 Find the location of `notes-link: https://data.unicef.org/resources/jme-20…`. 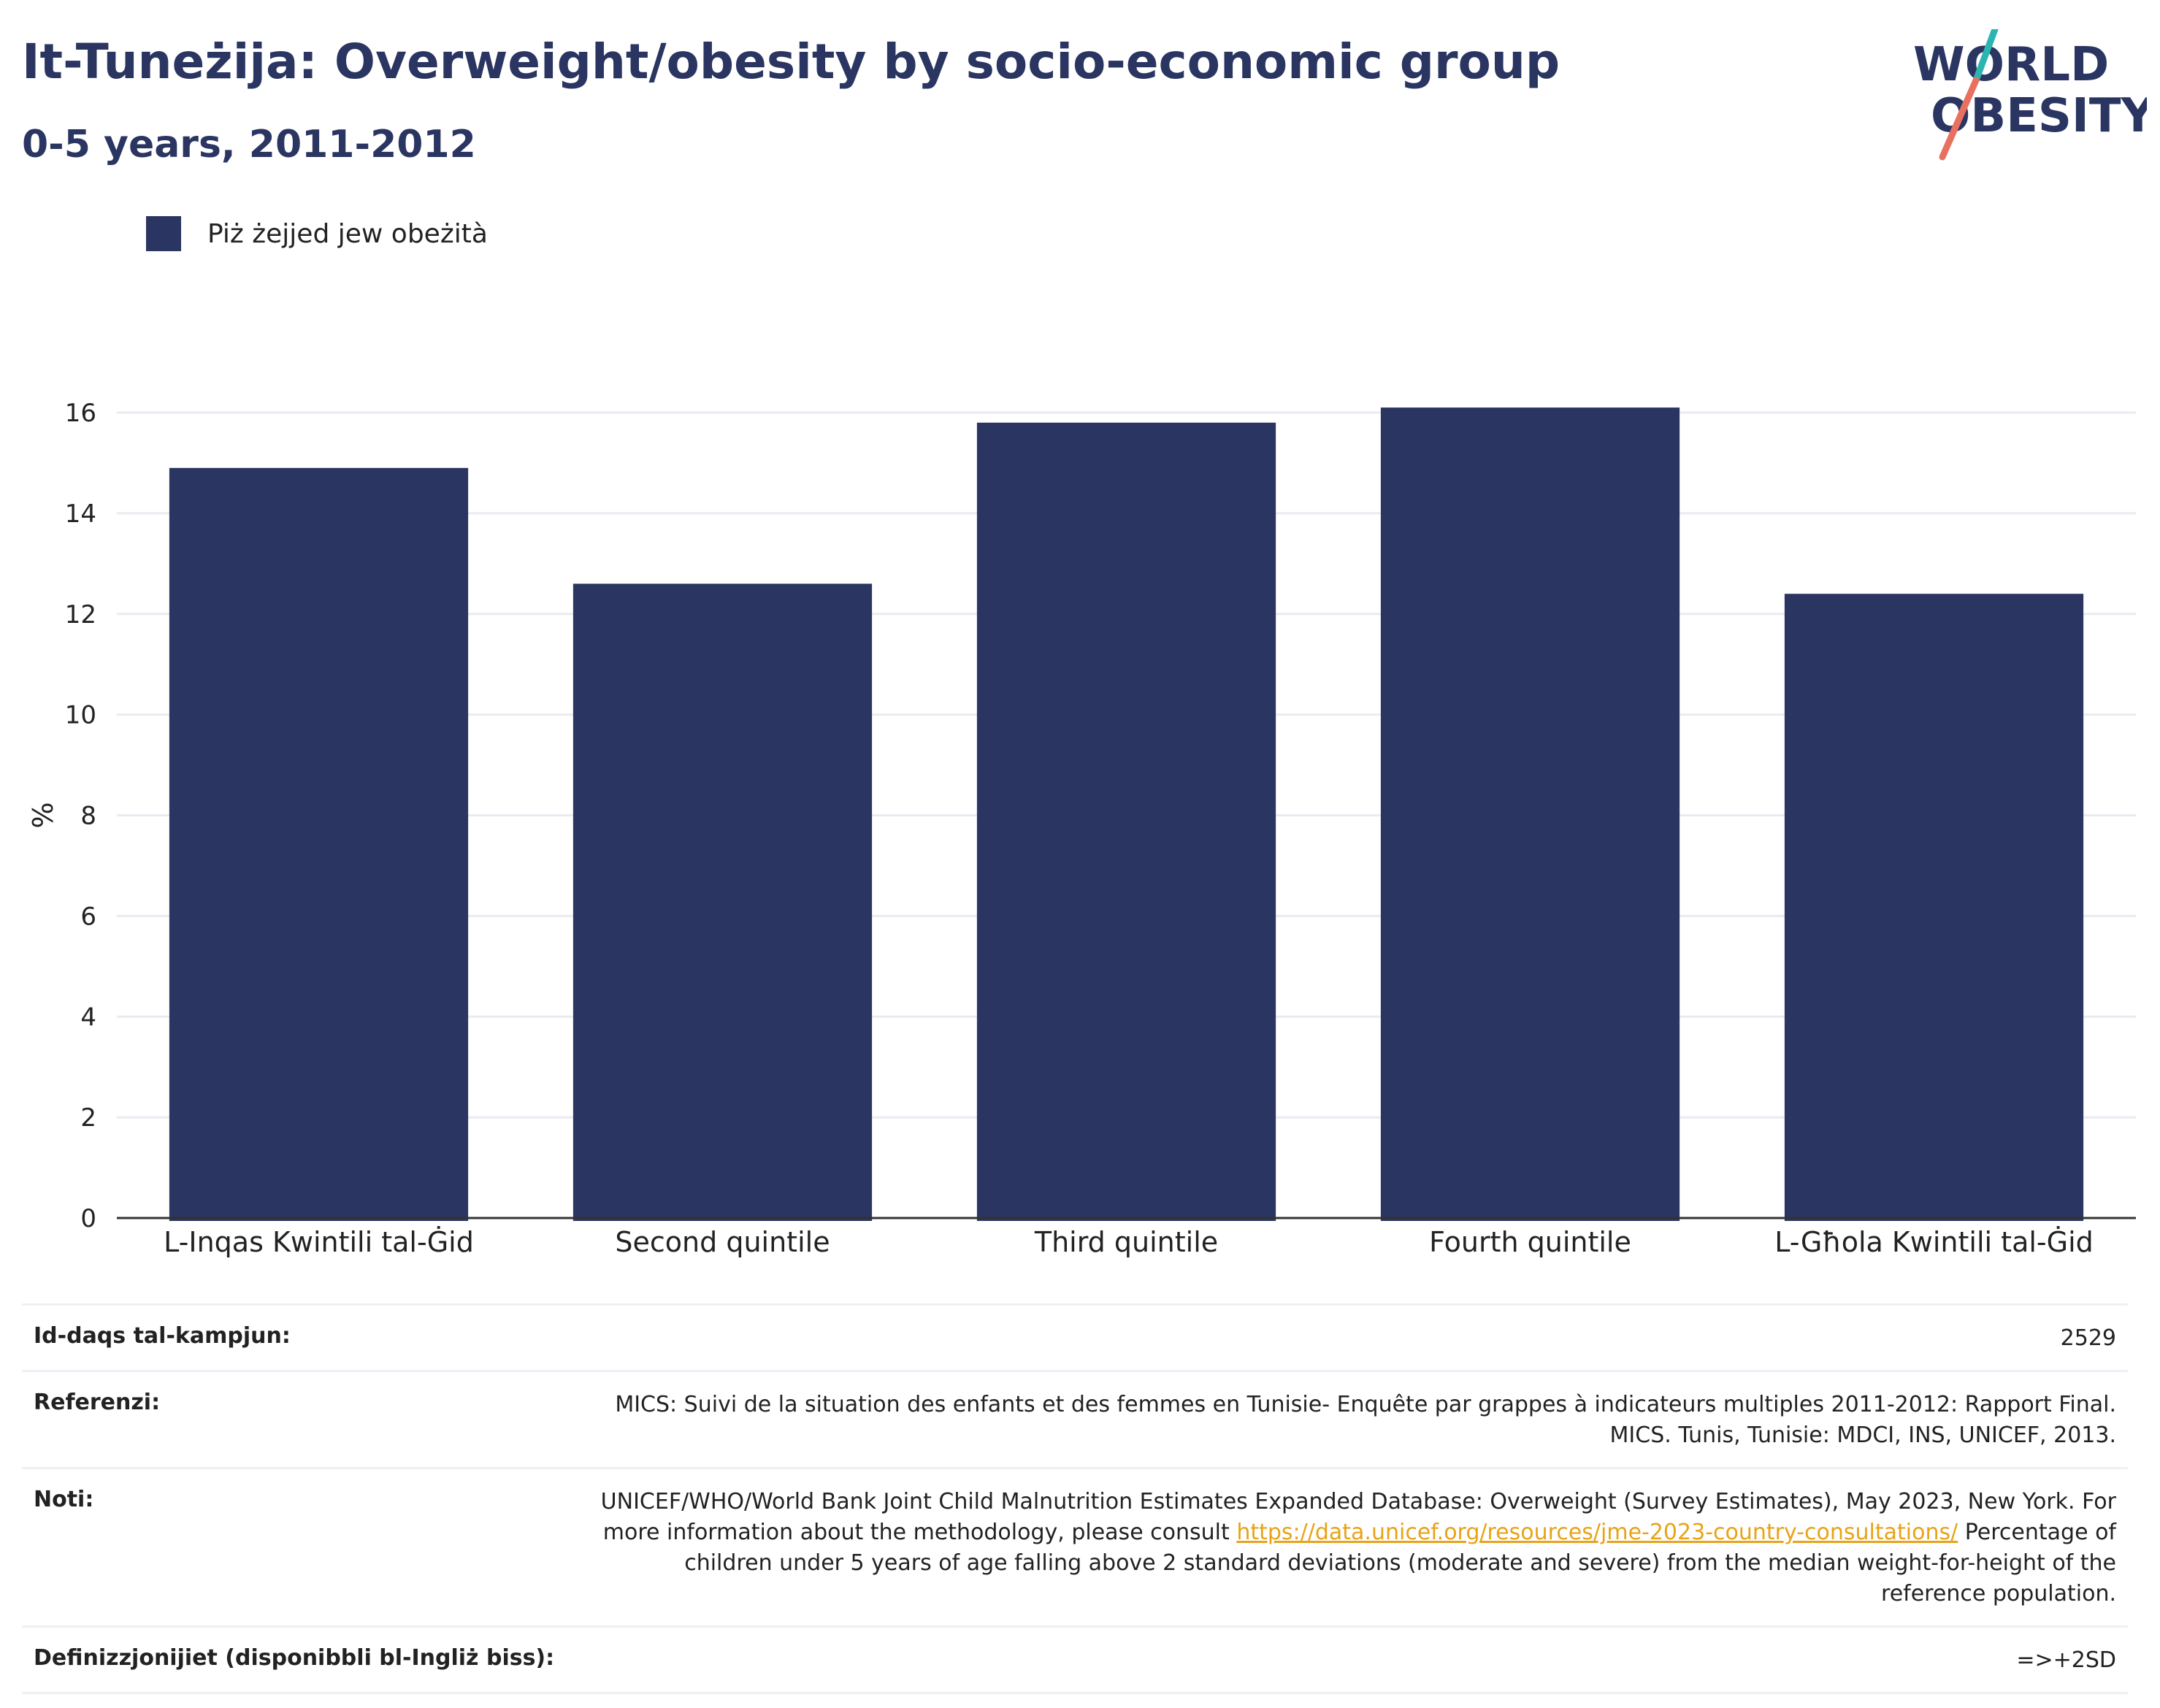

notes-link: https://data.unicef.org/resources/jme-20… is located at coordinates (1597, 1532).